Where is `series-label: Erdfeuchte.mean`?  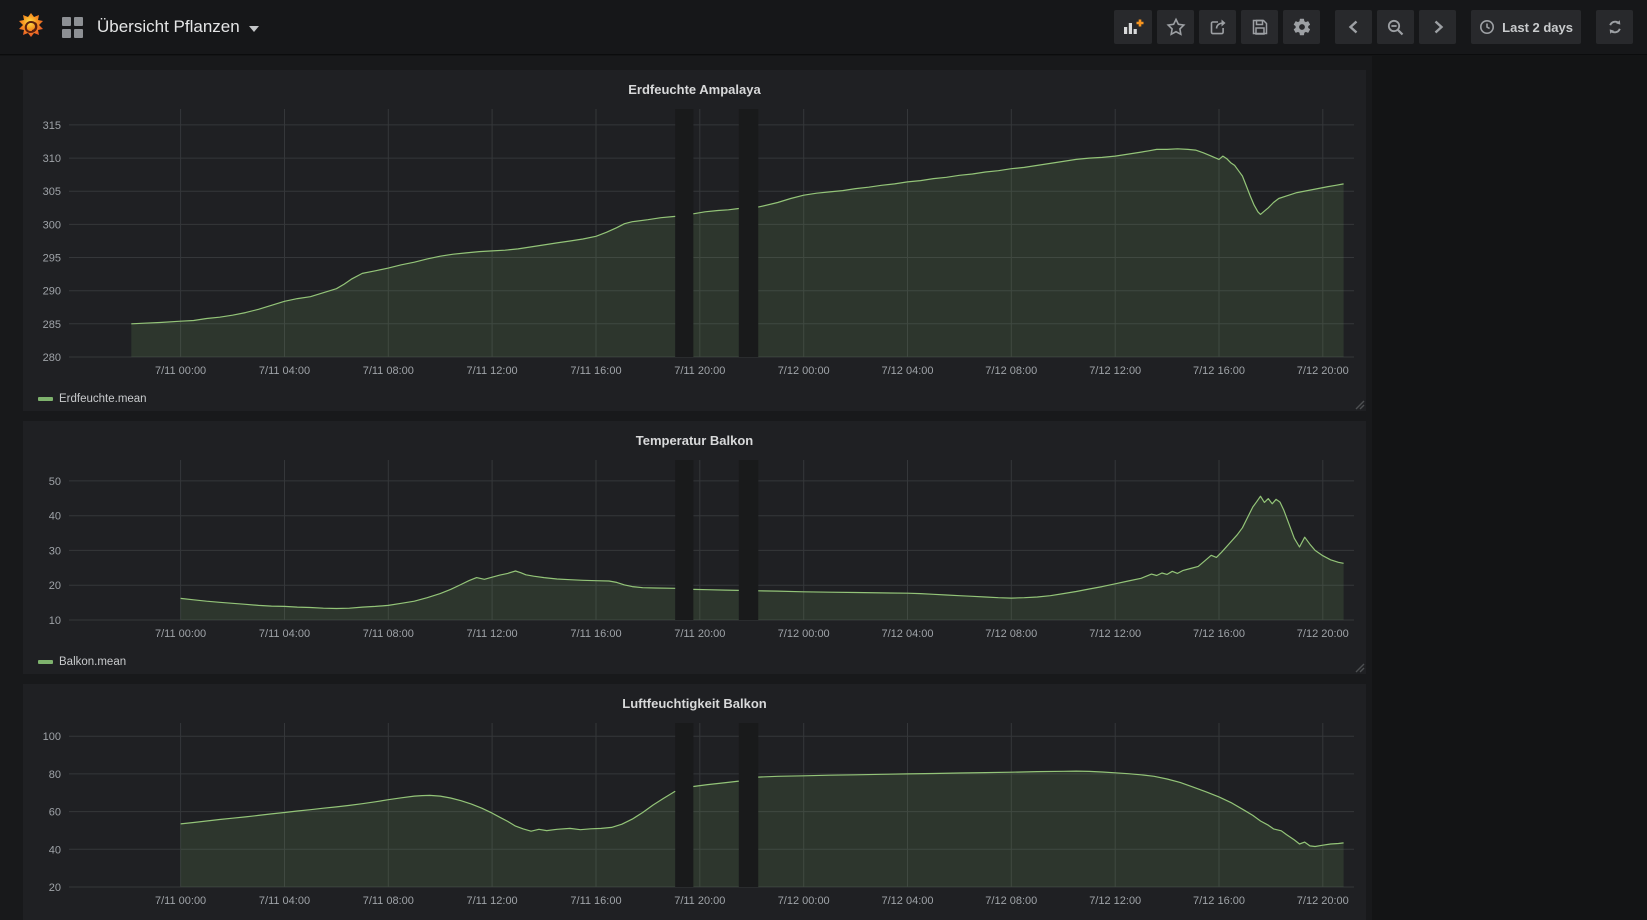
series-label: Erdfeuchte.mean is located at coordinates (103, 399).